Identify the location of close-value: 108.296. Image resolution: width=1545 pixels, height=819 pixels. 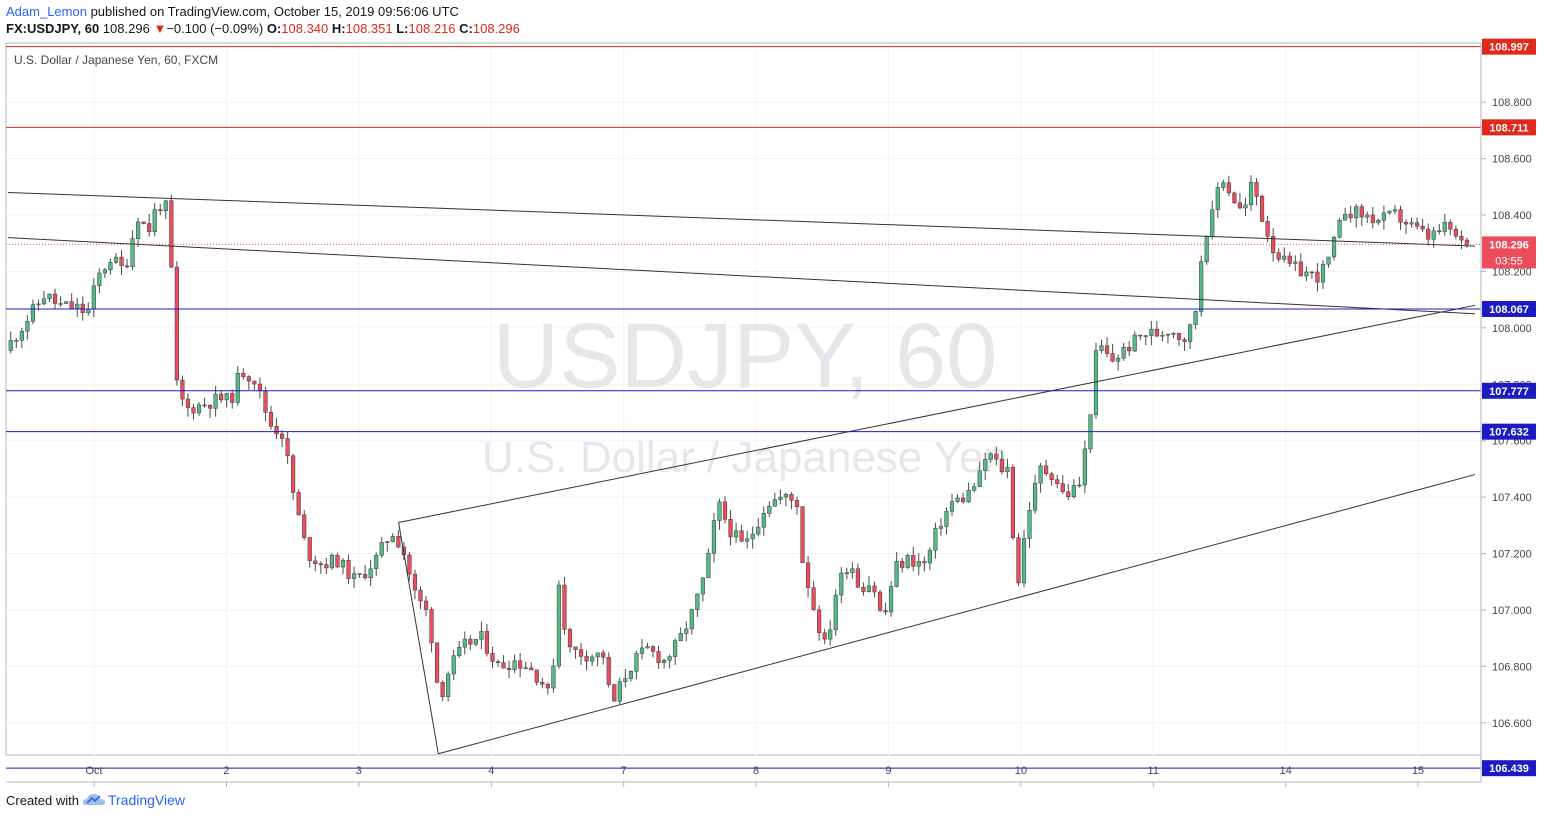
(496, 28).